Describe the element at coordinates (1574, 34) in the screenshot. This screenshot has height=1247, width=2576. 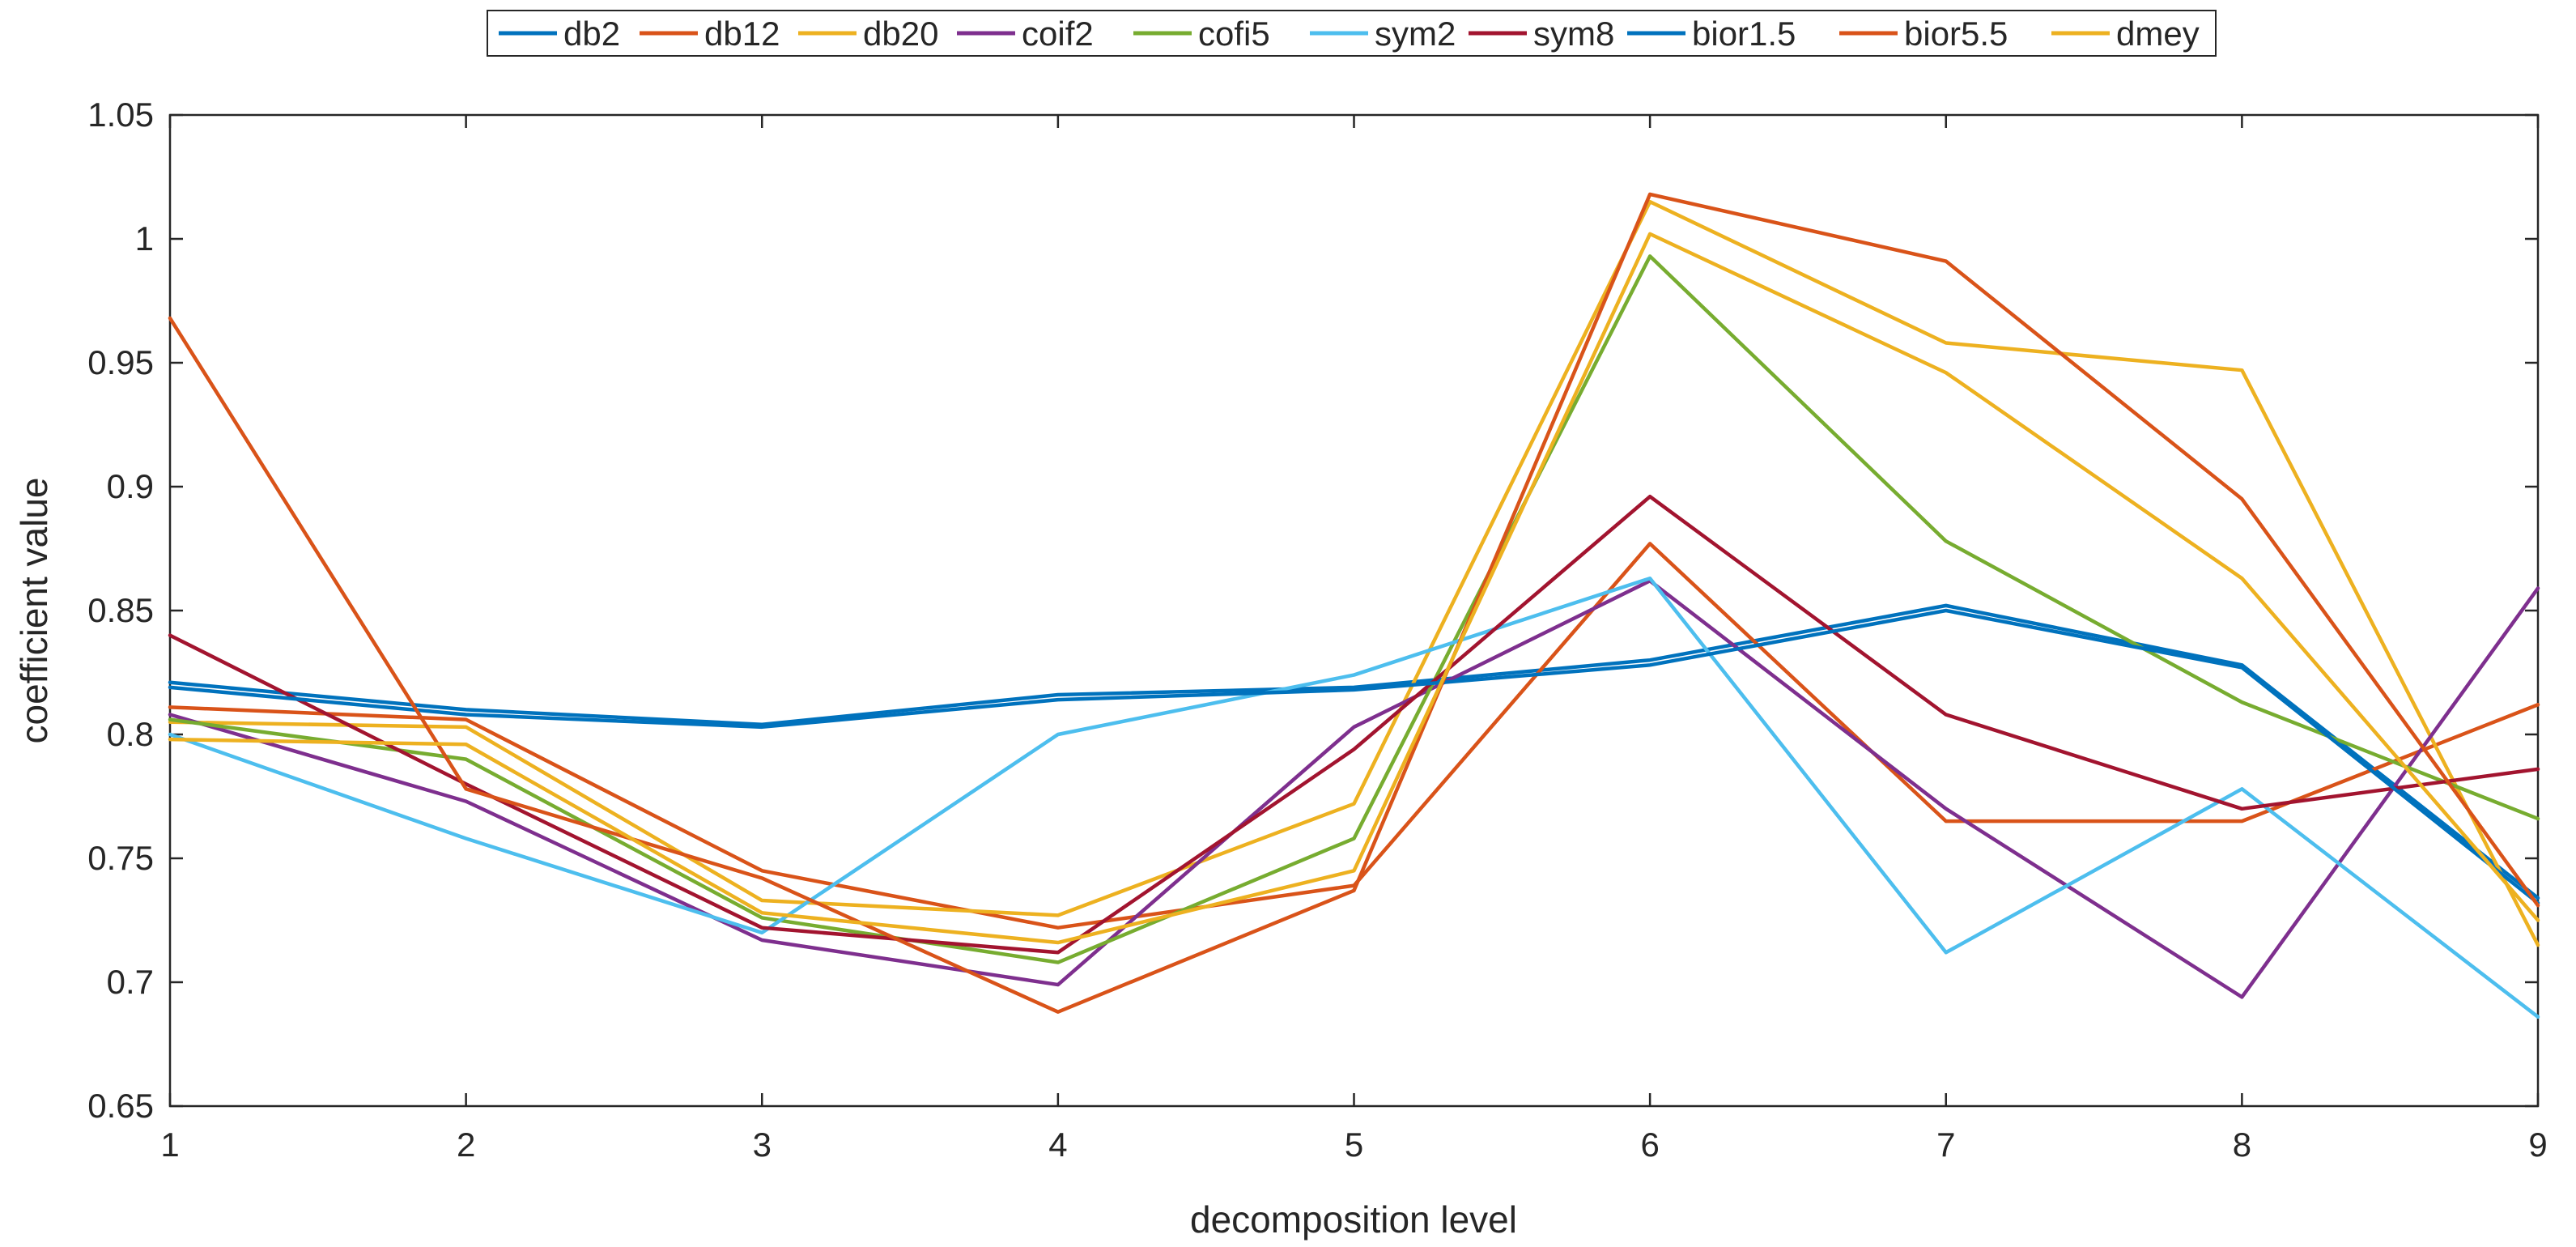
I see `legend-label: sym8` at that location.